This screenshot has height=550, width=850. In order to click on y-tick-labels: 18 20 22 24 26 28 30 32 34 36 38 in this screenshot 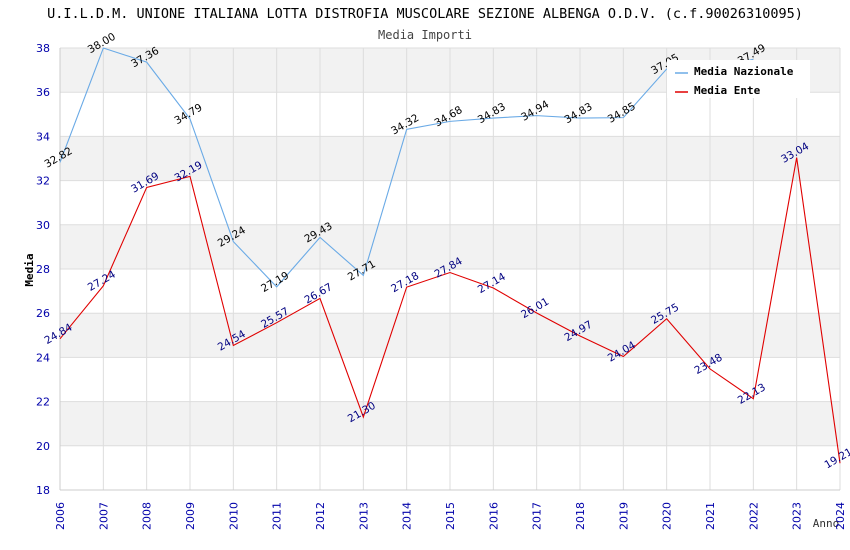, I will do `click(43, 269)`.